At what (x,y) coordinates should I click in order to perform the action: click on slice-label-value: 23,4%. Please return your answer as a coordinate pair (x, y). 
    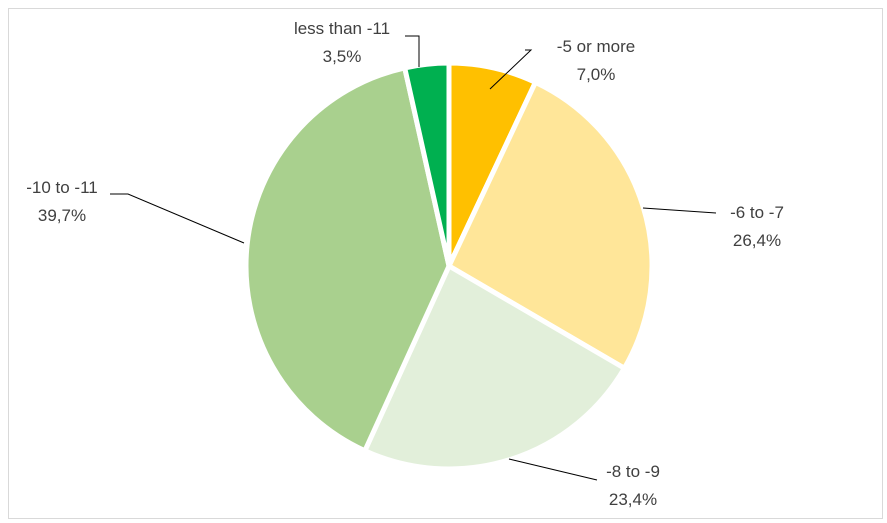
    Looking at the image, I should click on (633, 499).